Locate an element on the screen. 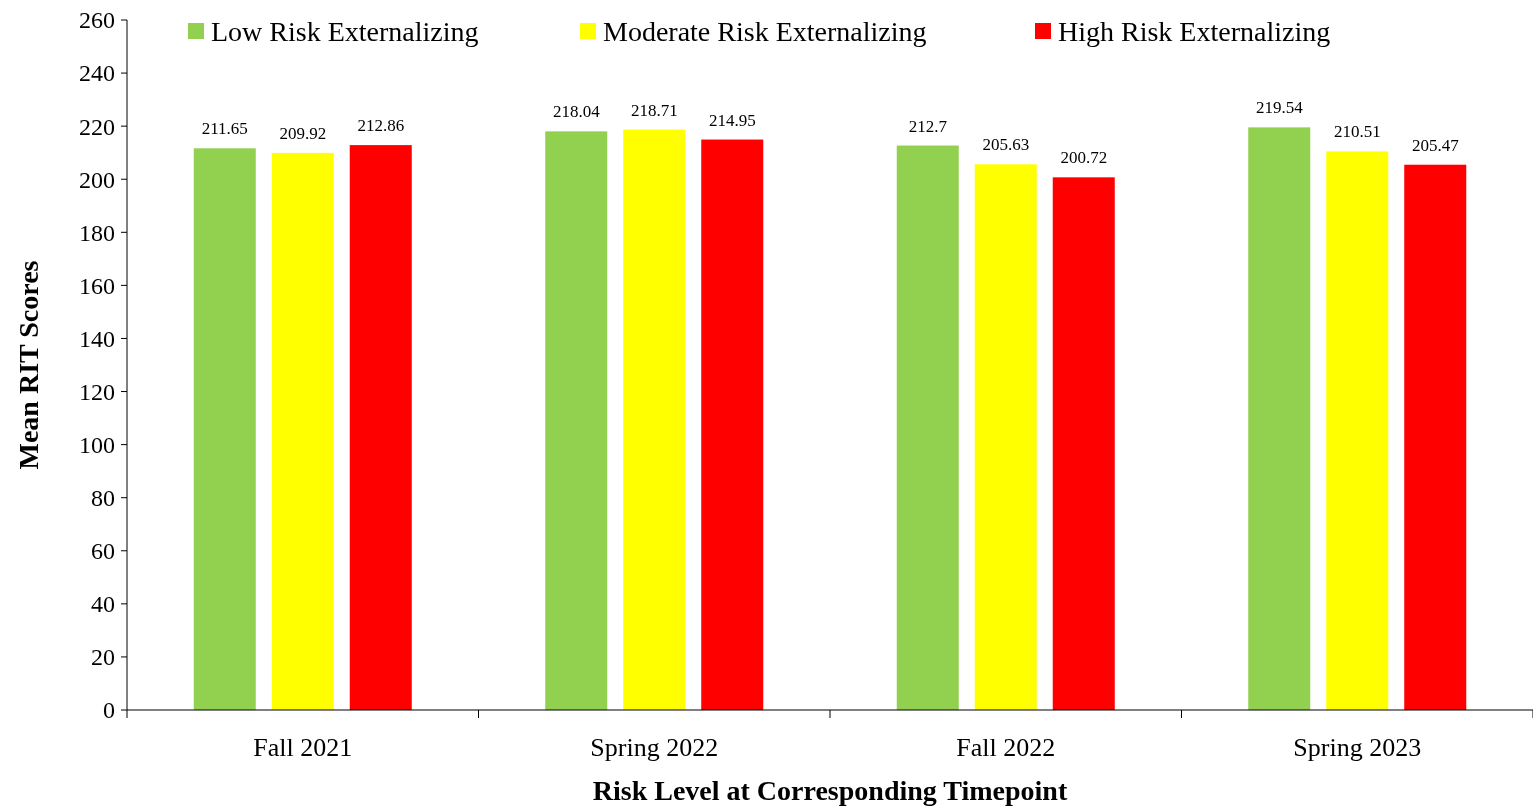 This screenshot has width=1533, height=810. data-label: 205.63 is located at coordinates (1006, 145).